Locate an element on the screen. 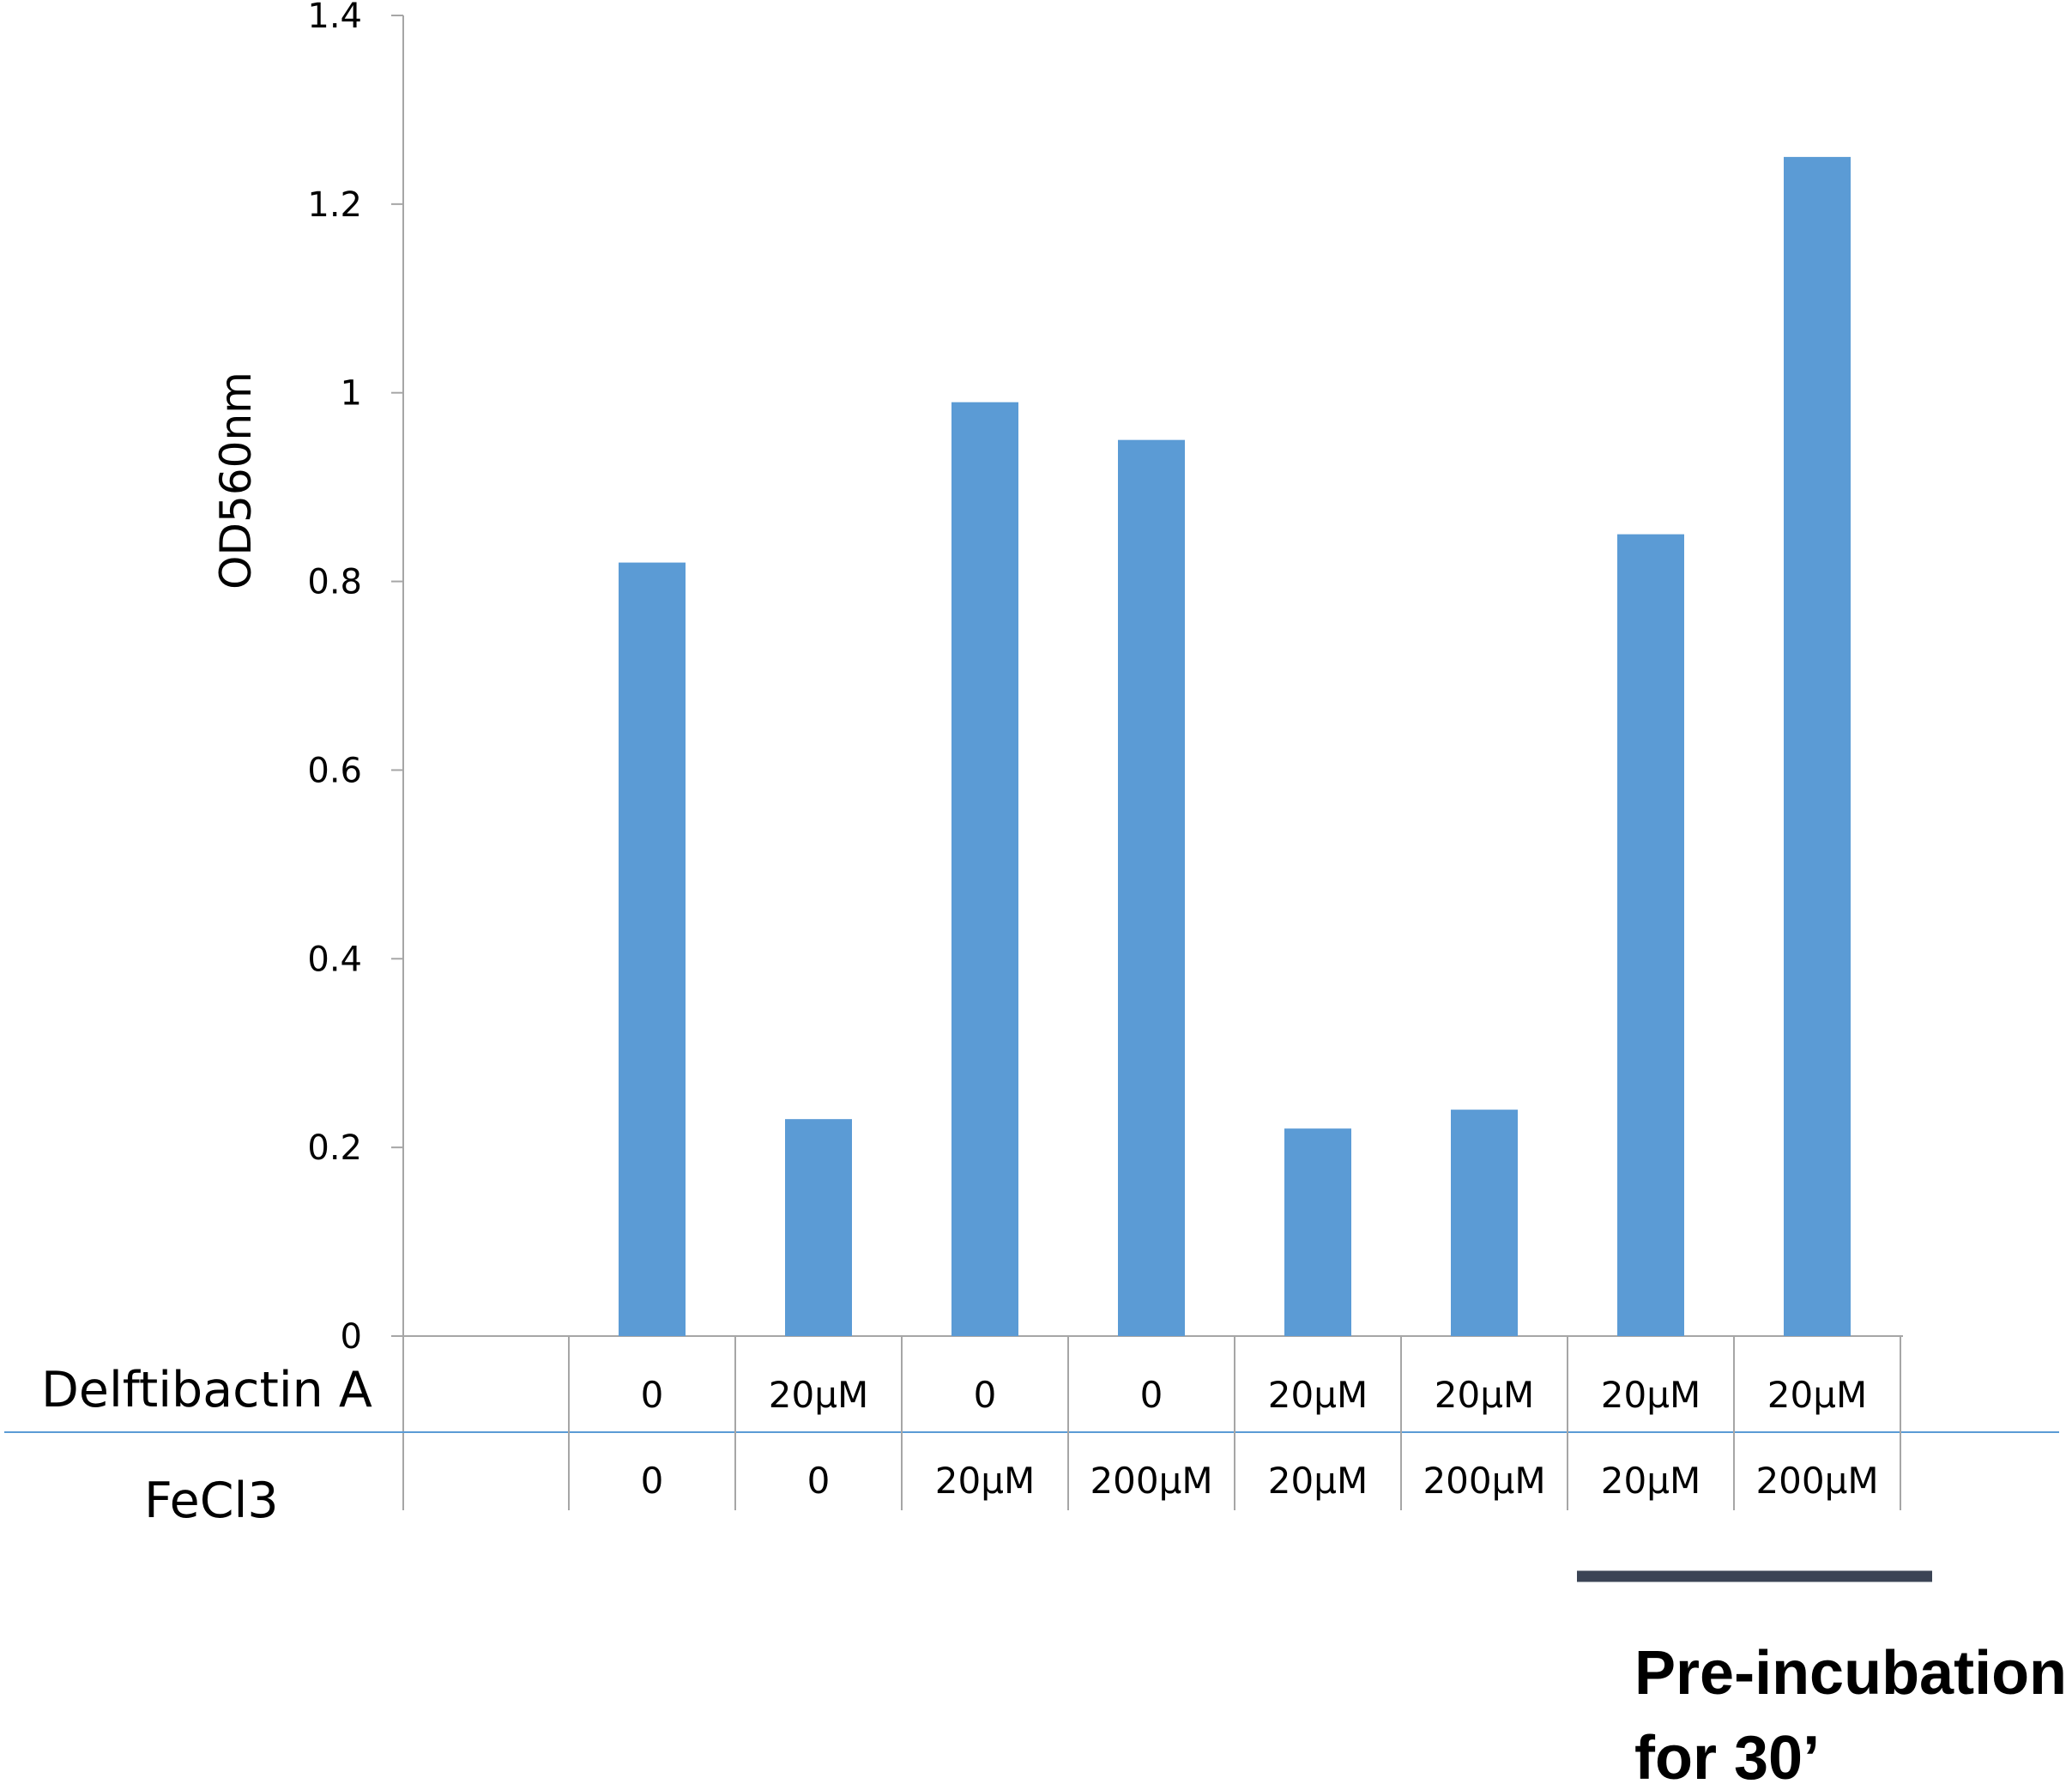 The image size is (2072, 1784). row-label-fecl3: FeCl3 is located at coordinates (211, 1501).